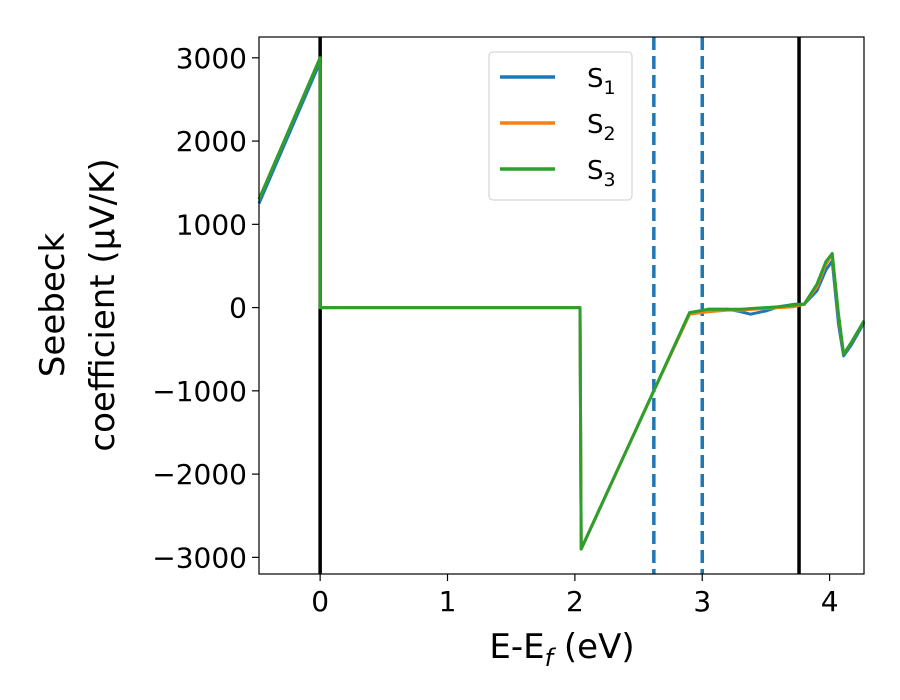 The height and width of the screenshot is (700, 900). I want to click on y-tick-label: 0, so click(238, 308).